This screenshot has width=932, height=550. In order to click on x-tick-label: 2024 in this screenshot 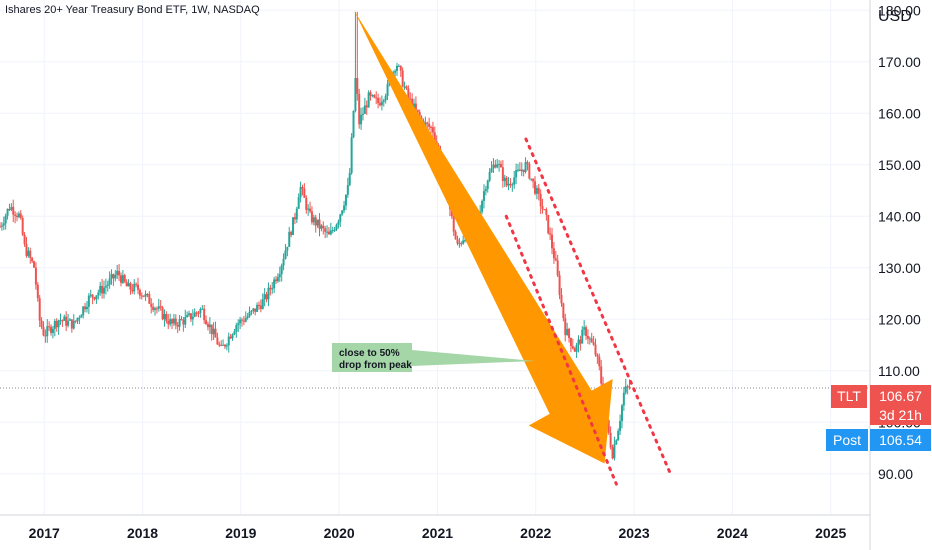, I will do `click(732, 533)`.